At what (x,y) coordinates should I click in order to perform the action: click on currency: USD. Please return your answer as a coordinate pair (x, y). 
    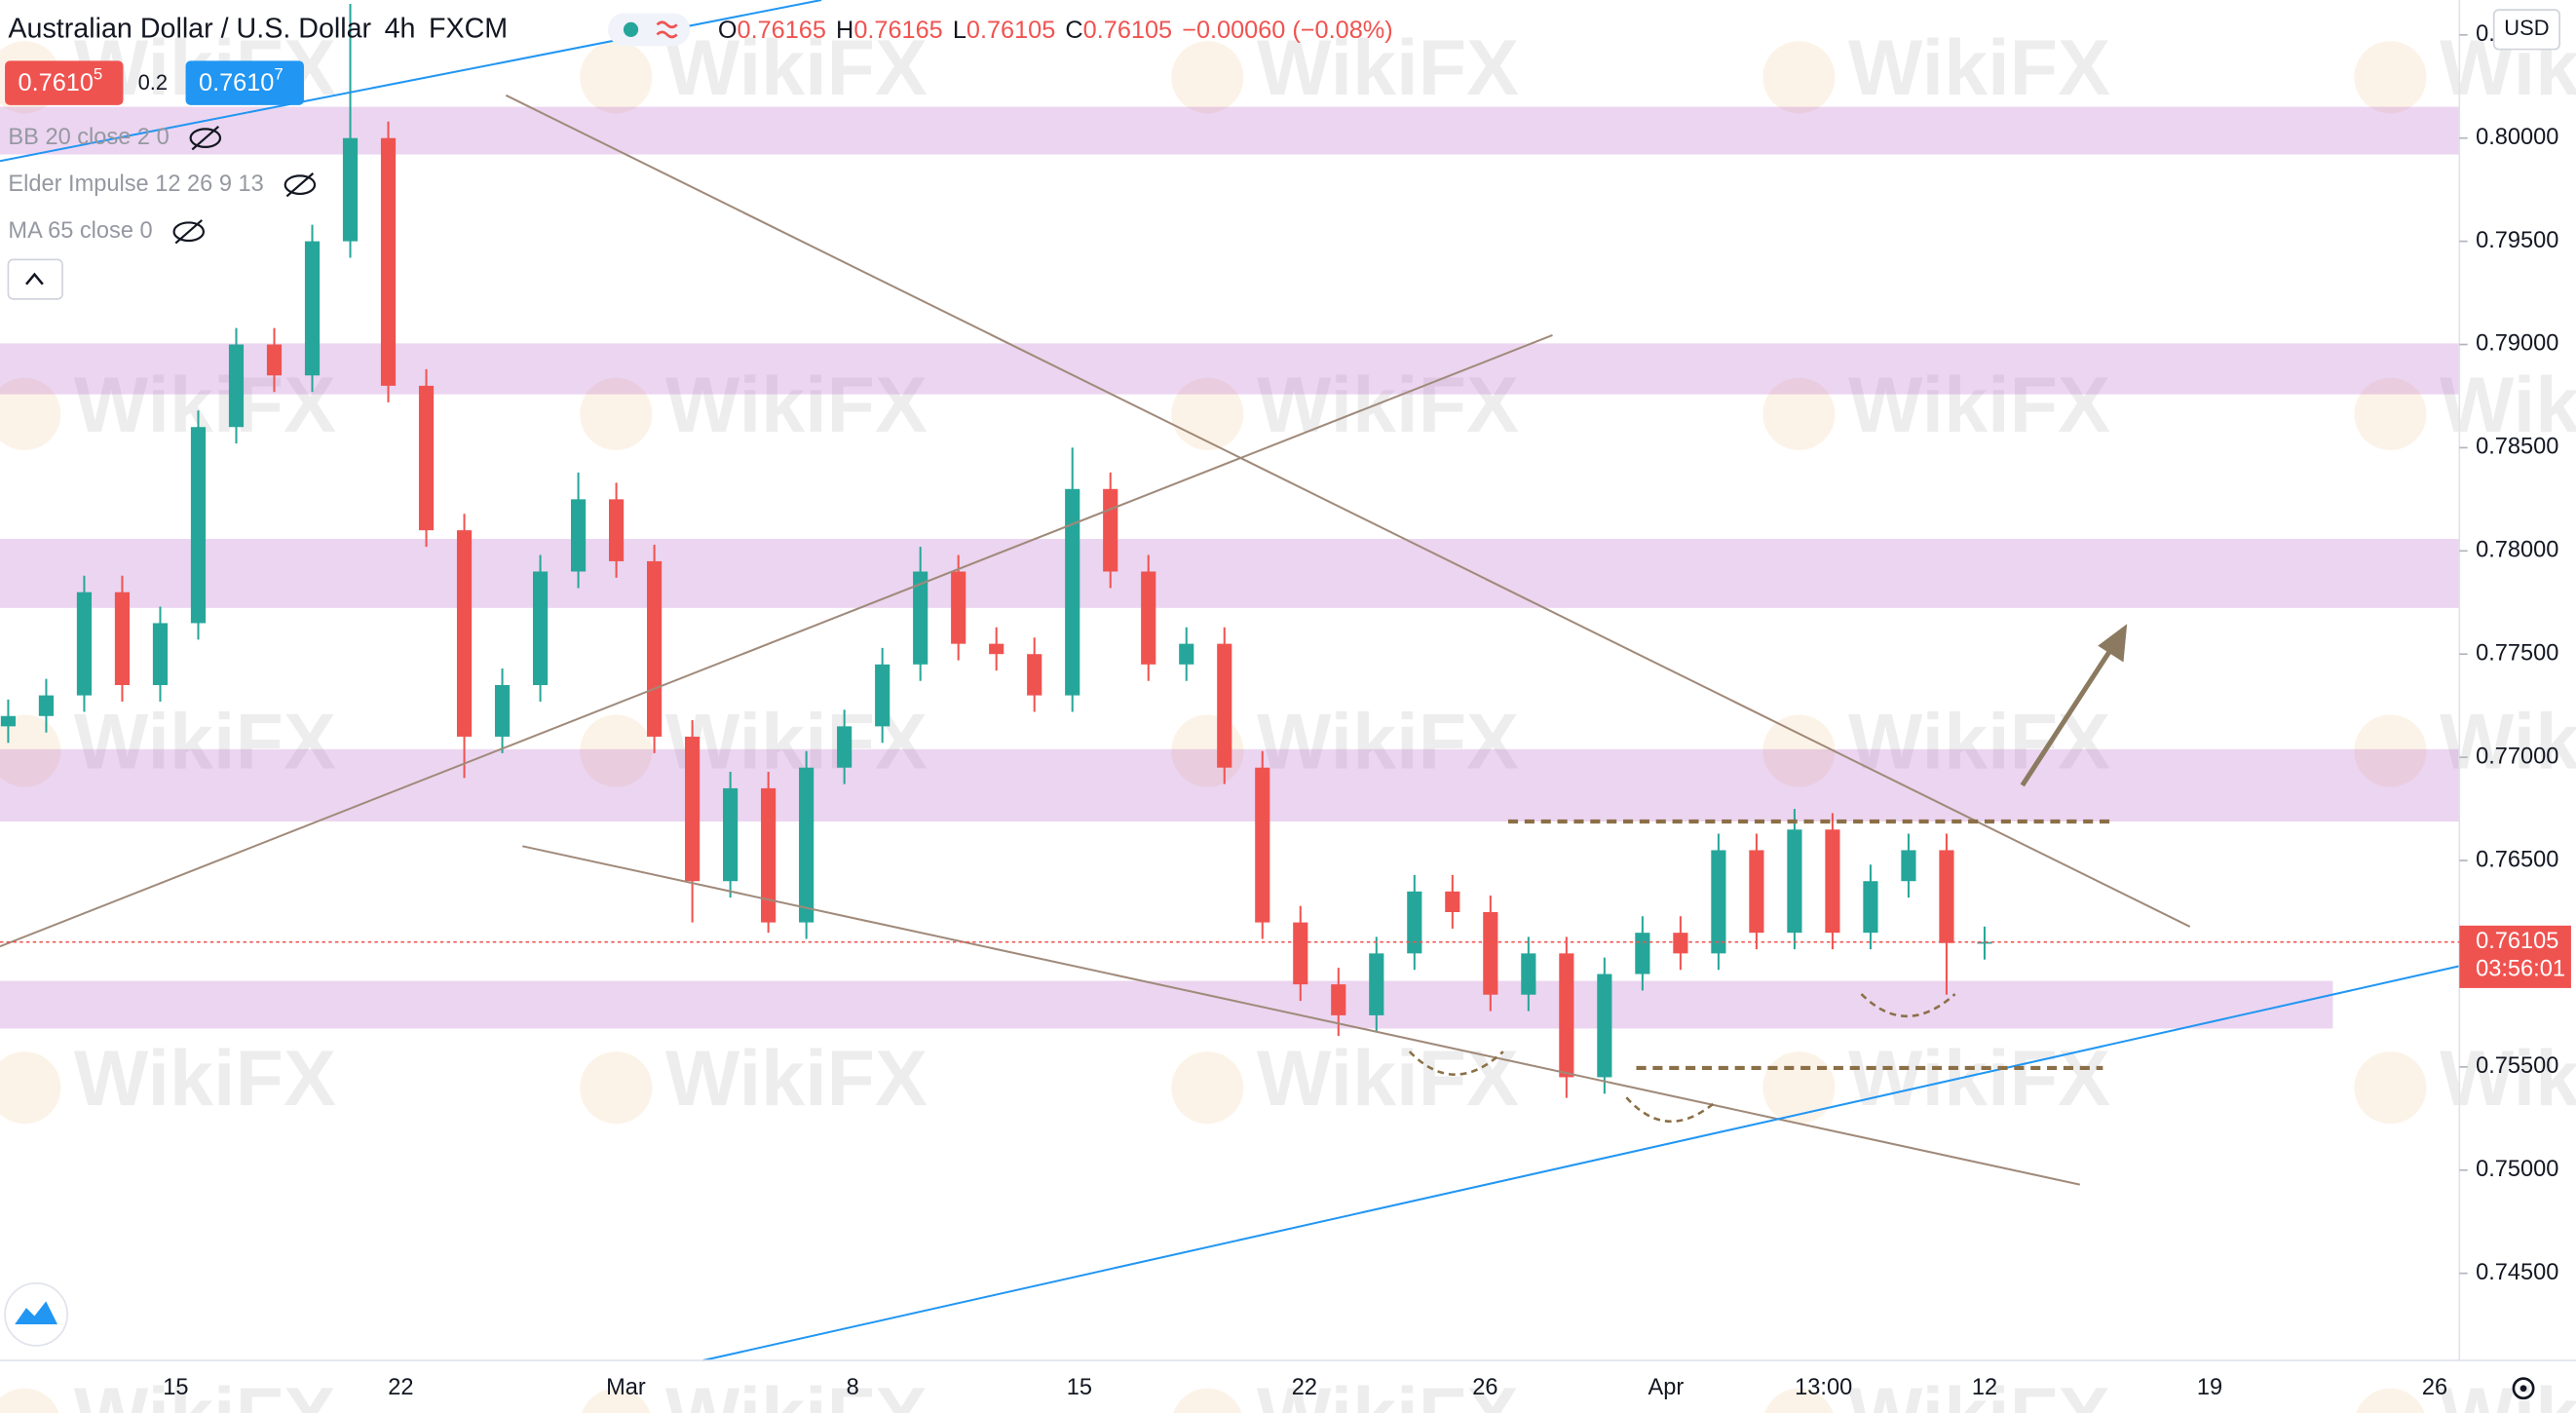
    Looking at the image, I should click on (2526, 28).